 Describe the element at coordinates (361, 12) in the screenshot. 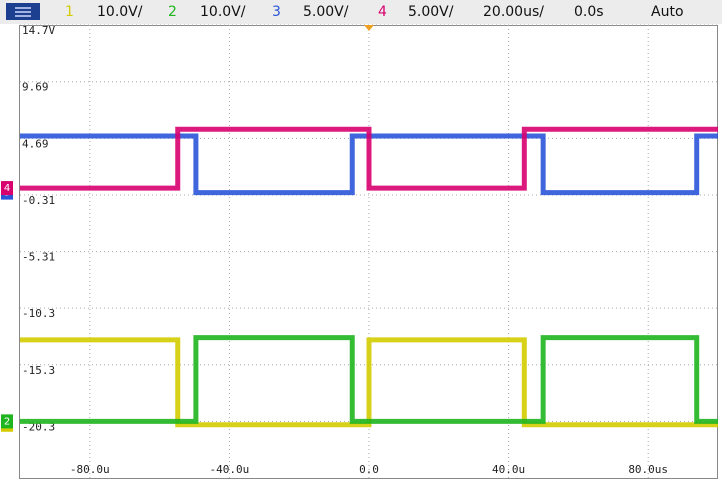

I see `header-bar` at that location.